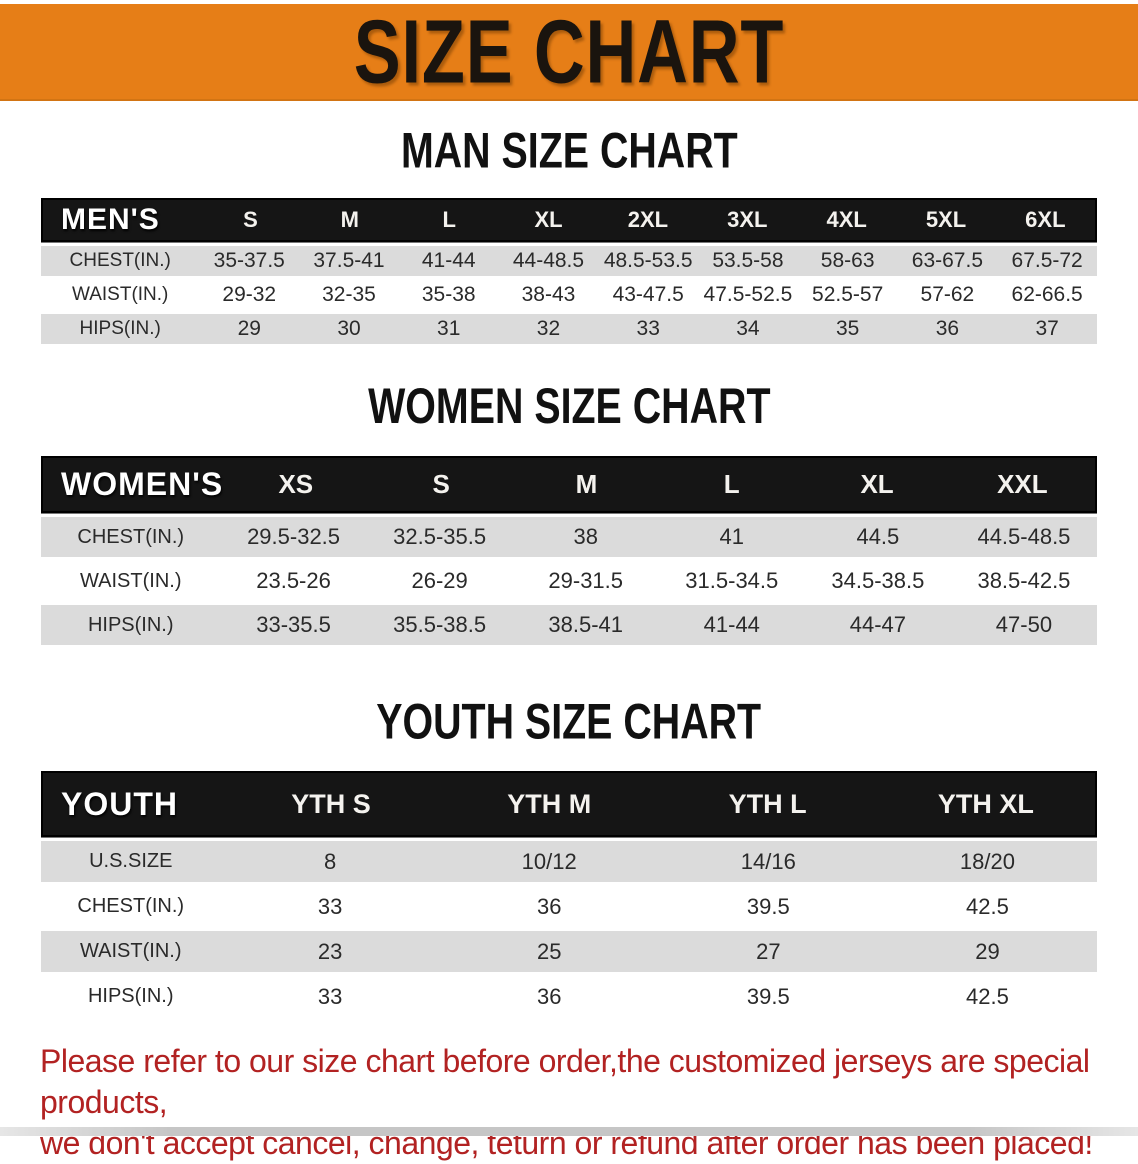  What do you see at coordinates (947, 294) in the screenshot?
I see `size-value: 57-62` at bounding box center [947, 294].